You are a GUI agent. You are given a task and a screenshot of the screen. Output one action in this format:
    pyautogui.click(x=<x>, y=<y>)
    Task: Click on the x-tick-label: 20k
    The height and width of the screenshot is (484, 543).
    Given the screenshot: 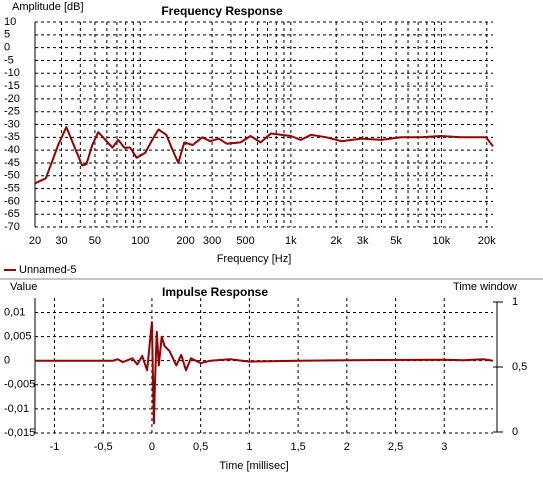 What is the action you would take?
    pyautogui.click(x=487, y=241)
    